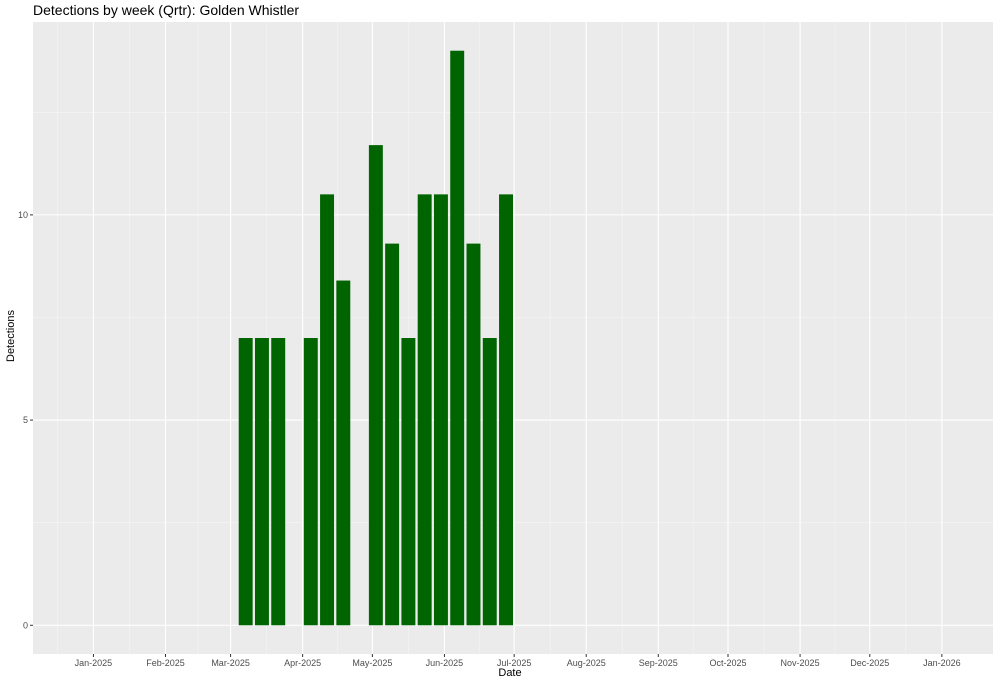 Image resolution: width=1000 pixels, height=685 pixels. What do you see at coordinates (23, 215) in the screenshot?
I see `y-tick-label: 10` at bounding box center [23, 215].